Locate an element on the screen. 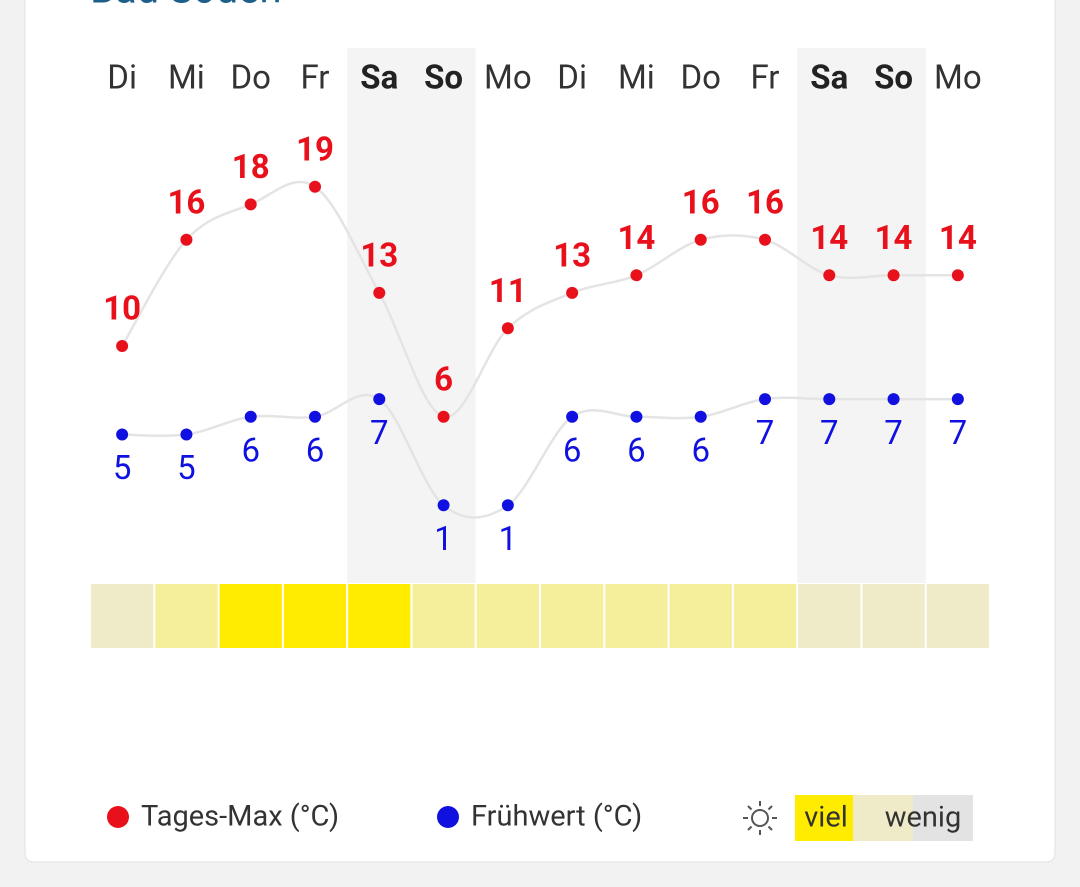 The image size is (1080, 887). data-label: 19 is located at coordinates (315, 149).